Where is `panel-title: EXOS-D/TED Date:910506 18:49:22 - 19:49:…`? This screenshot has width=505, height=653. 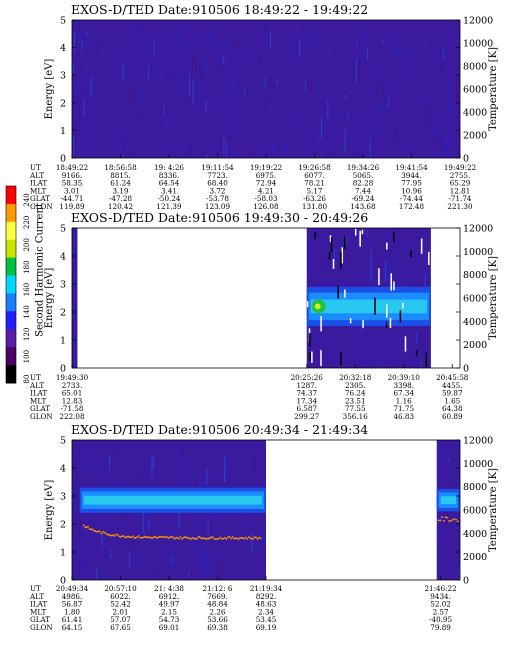 panel-title: EXOS-D/TED Date:910506 18:49:22 - 19:49:… is located at coordinates (219, 9).